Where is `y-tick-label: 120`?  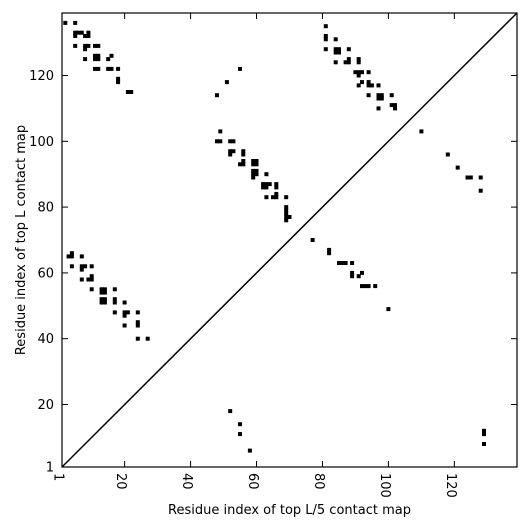 y-tick-label: 120 is located at coordinates (41, 76).